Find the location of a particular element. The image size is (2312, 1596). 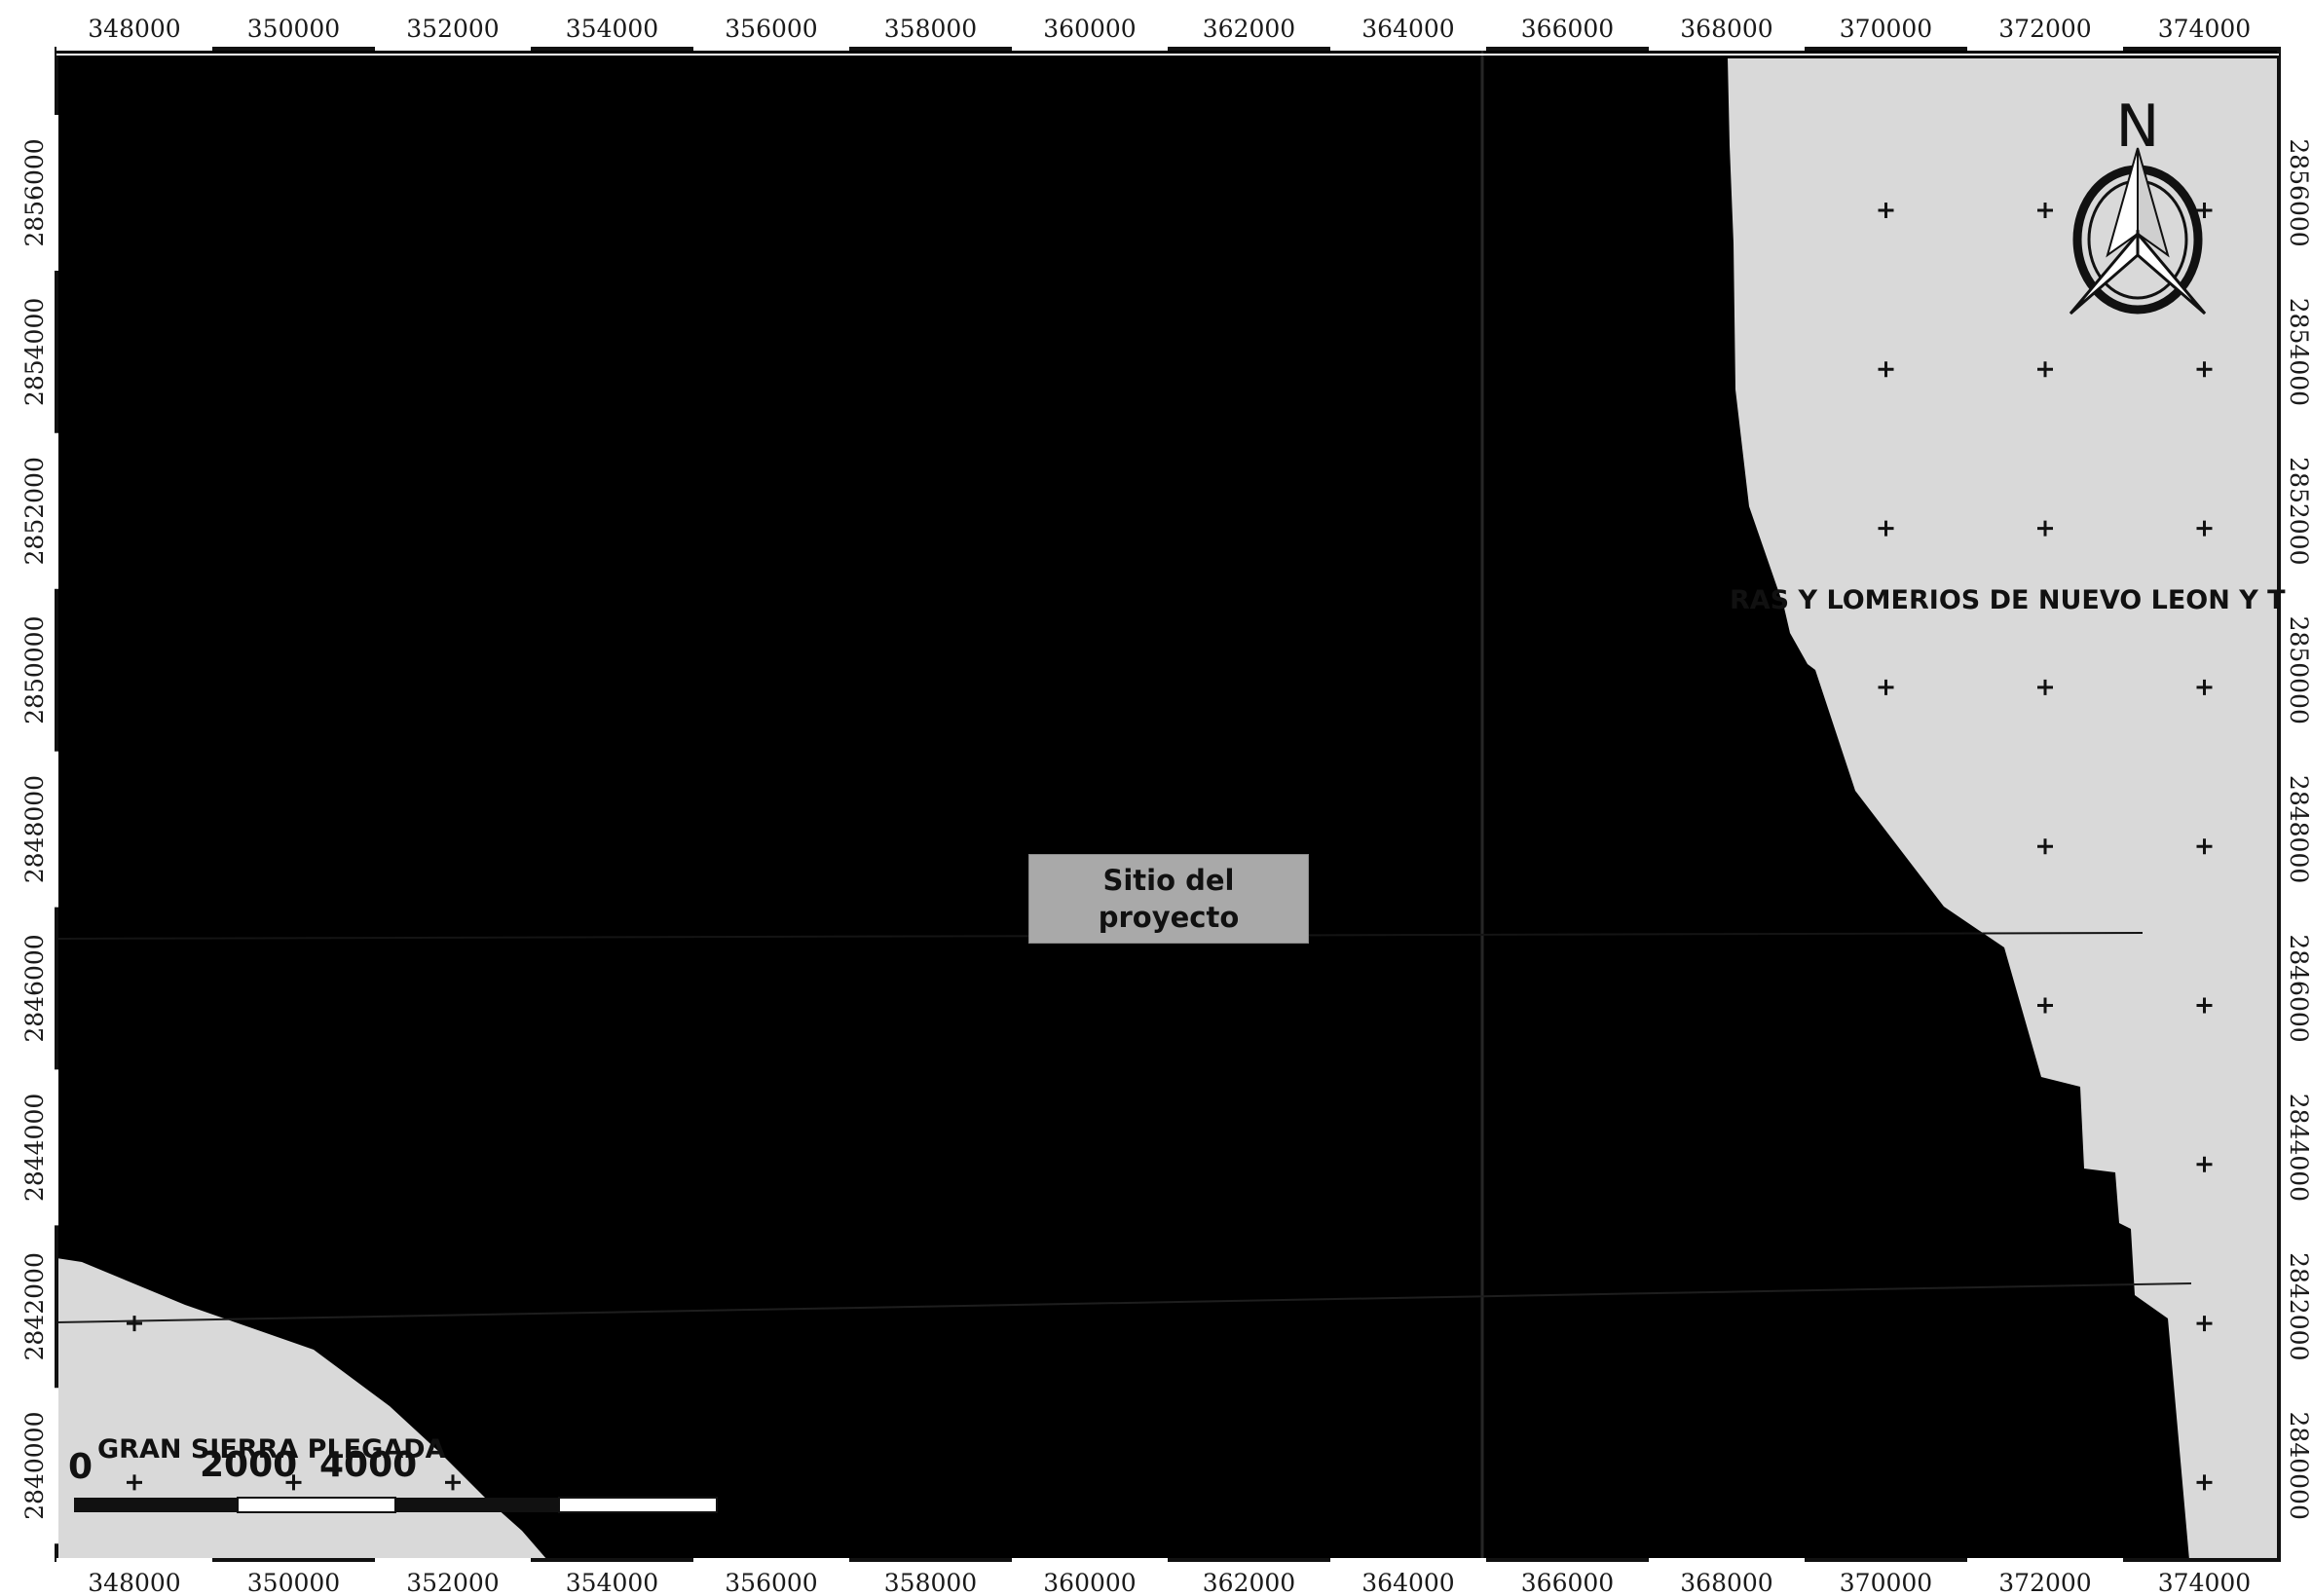

scale-bar: 0 2000 4000 is located at coordinates (393, 1479).